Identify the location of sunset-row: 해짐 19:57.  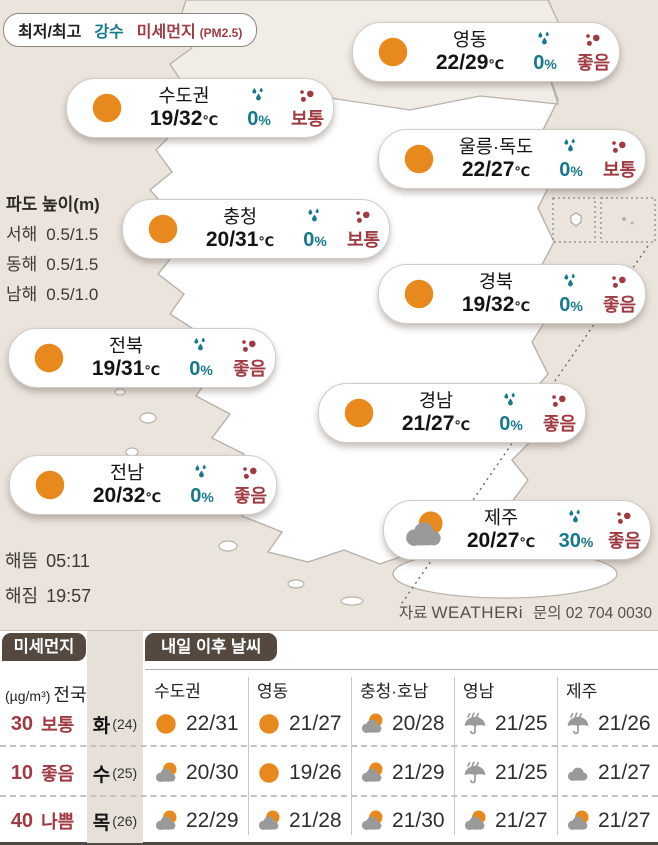
(48, 596).